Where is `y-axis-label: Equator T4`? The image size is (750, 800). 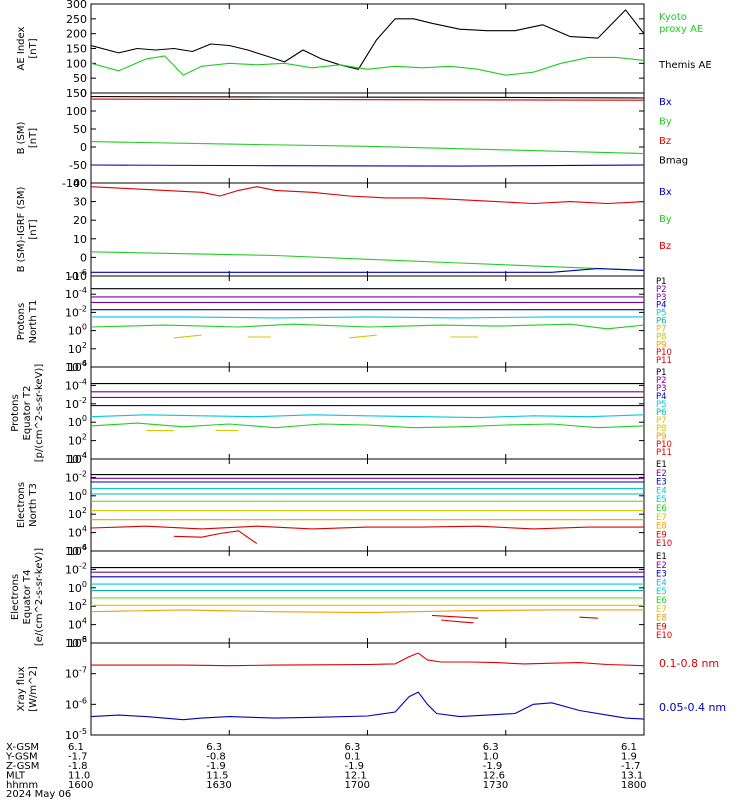 y-axis-label: Equator T4 is located at coordinates (27, 597).